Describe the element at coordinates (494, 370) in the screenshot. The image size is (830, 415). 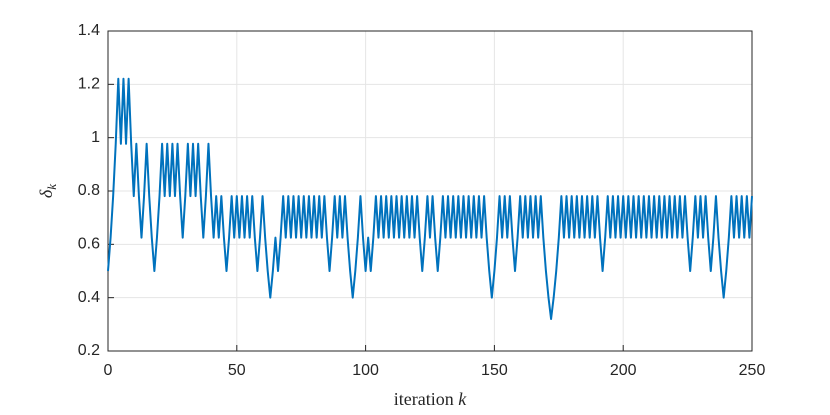
I see `x-tick-label: 150` at that location.